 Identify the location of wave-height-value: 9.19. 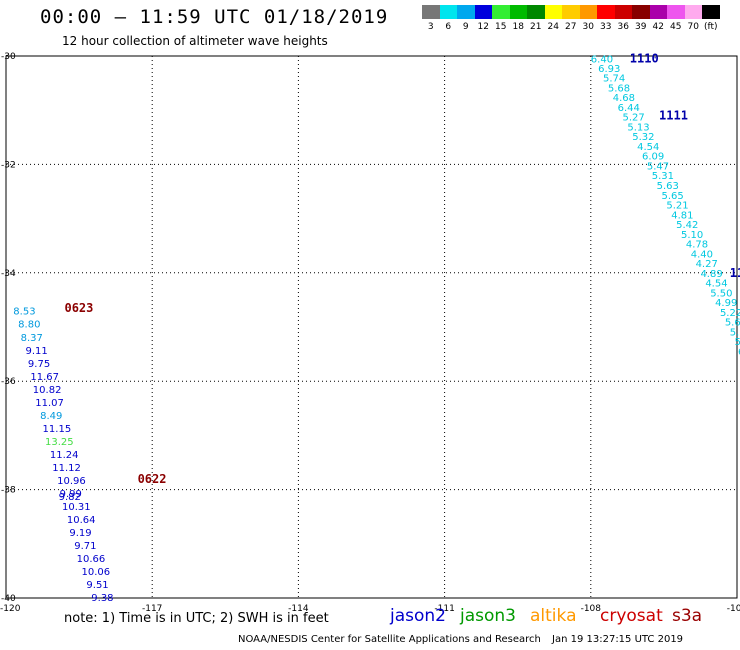
(80, 533).